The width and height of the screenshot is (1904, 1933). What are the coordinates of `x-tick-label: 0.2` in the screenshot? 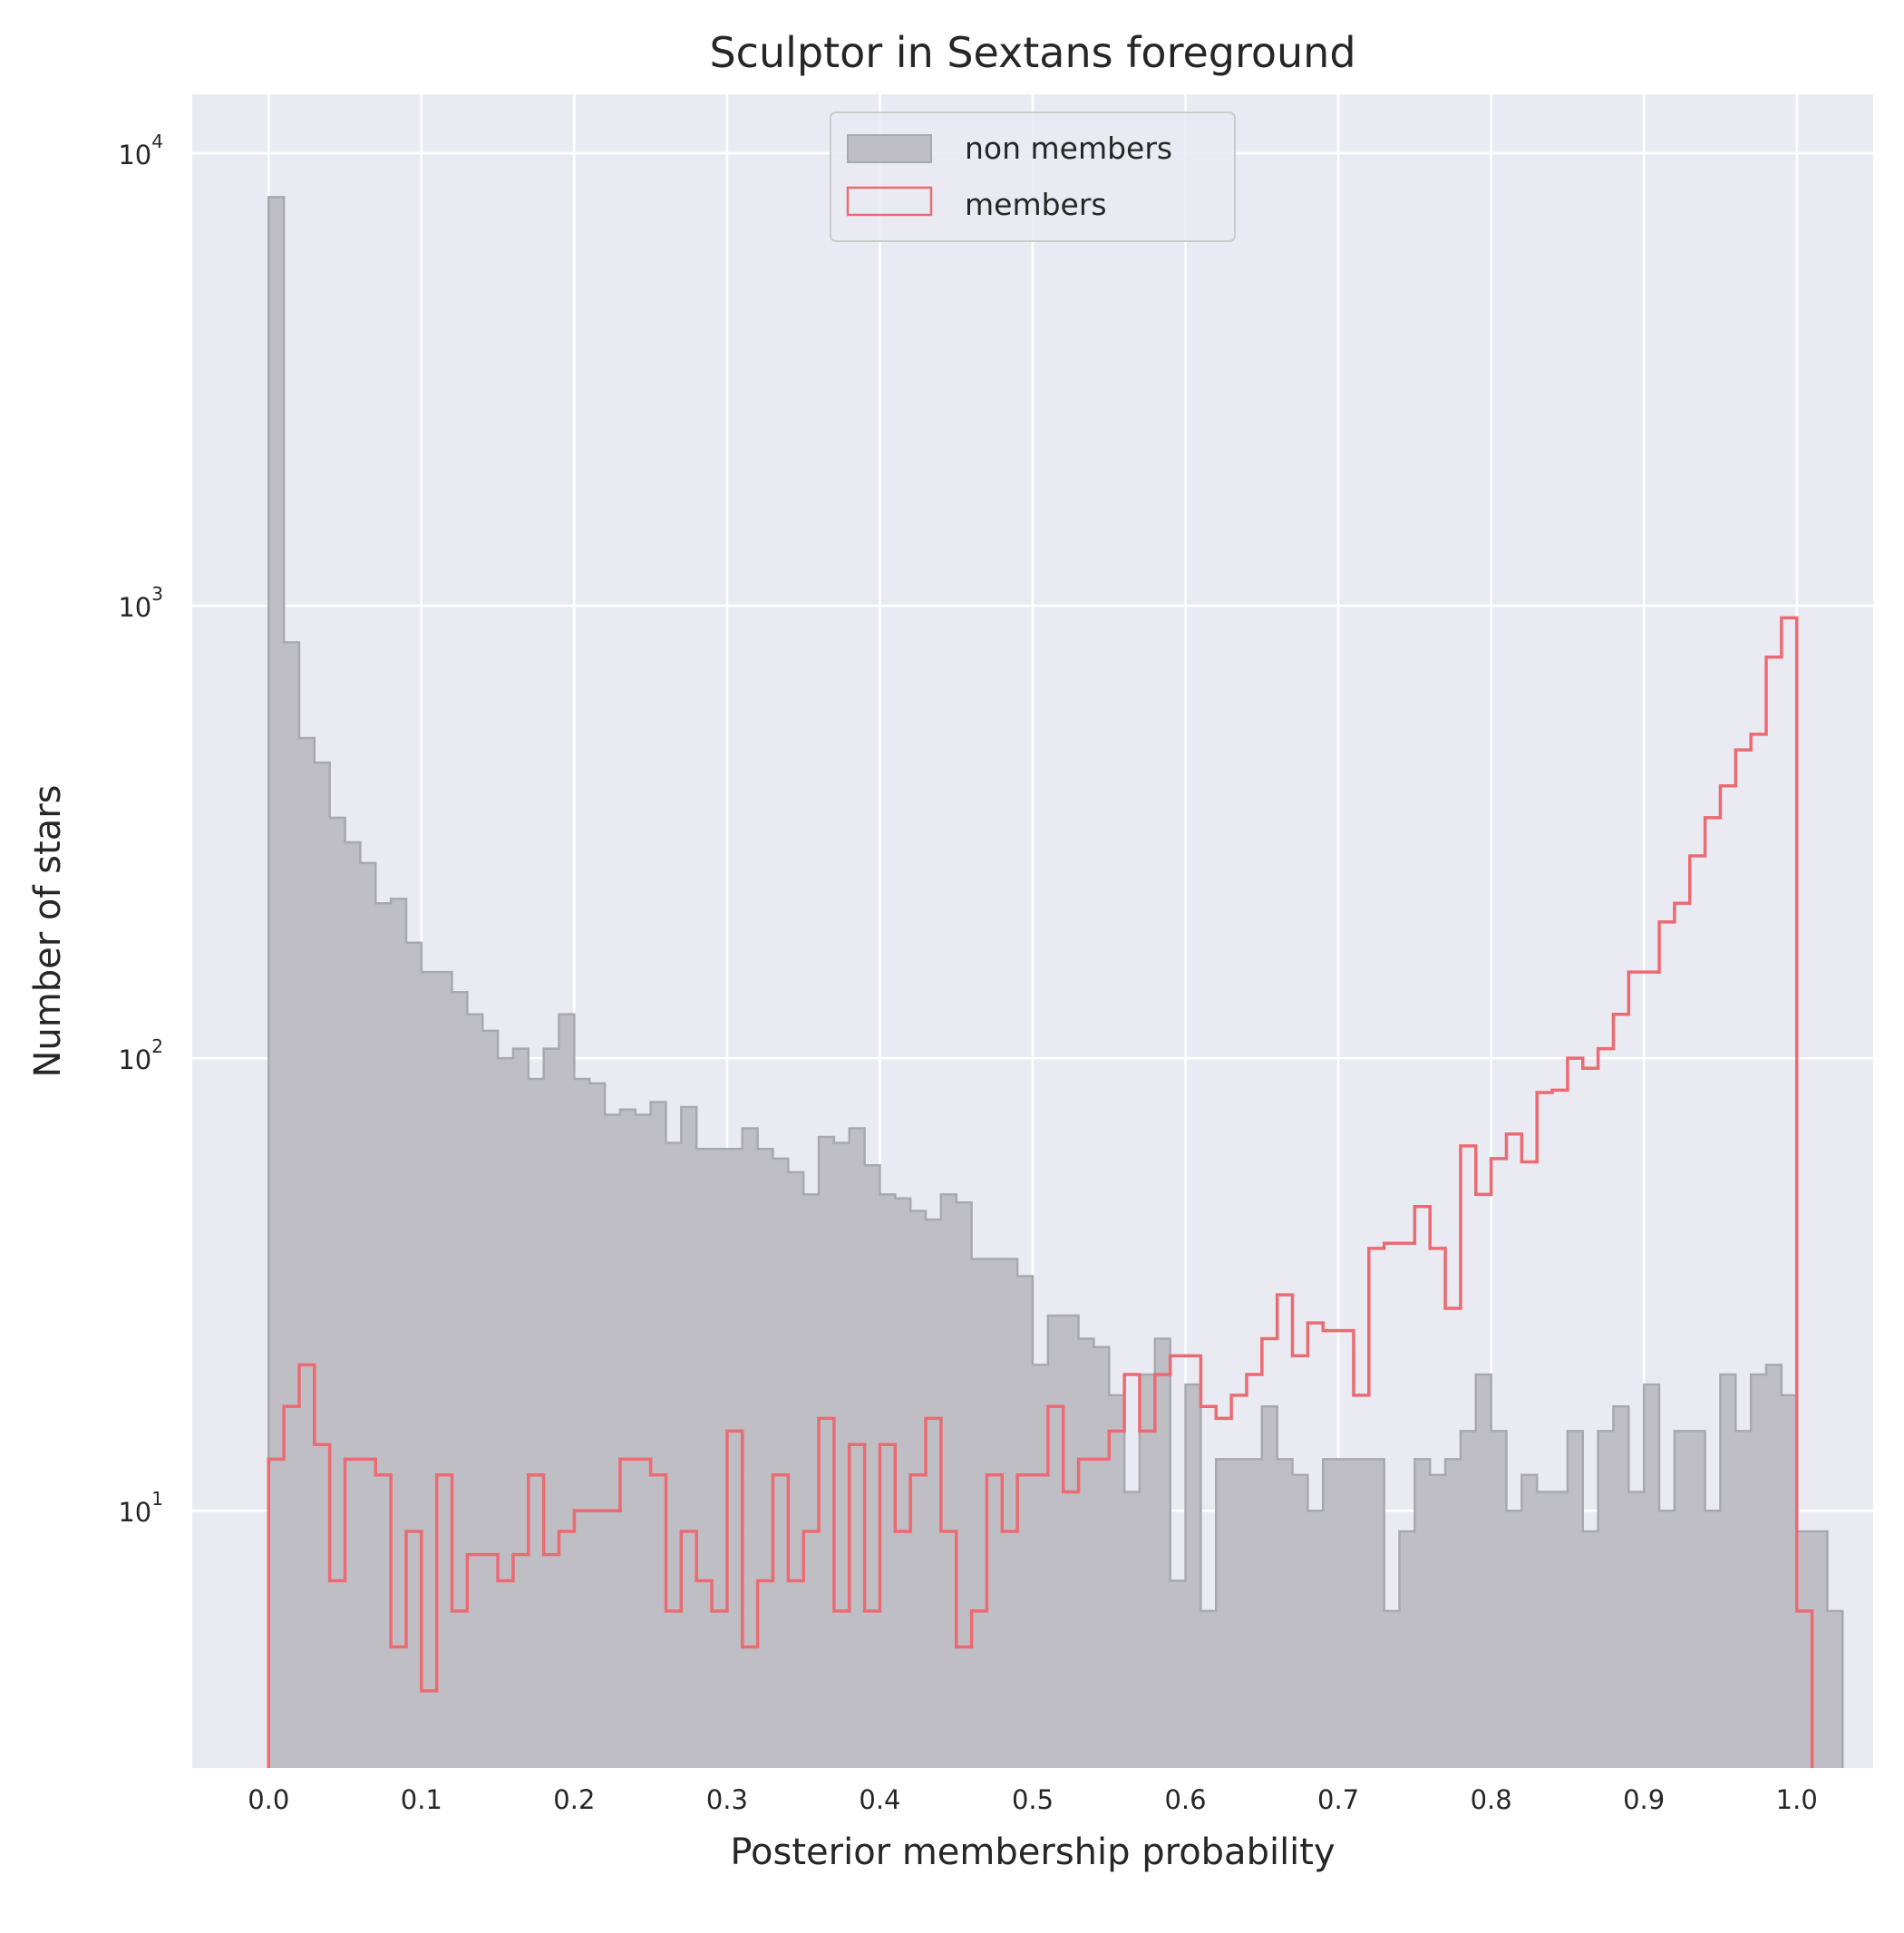 It's located at (574, 1799).